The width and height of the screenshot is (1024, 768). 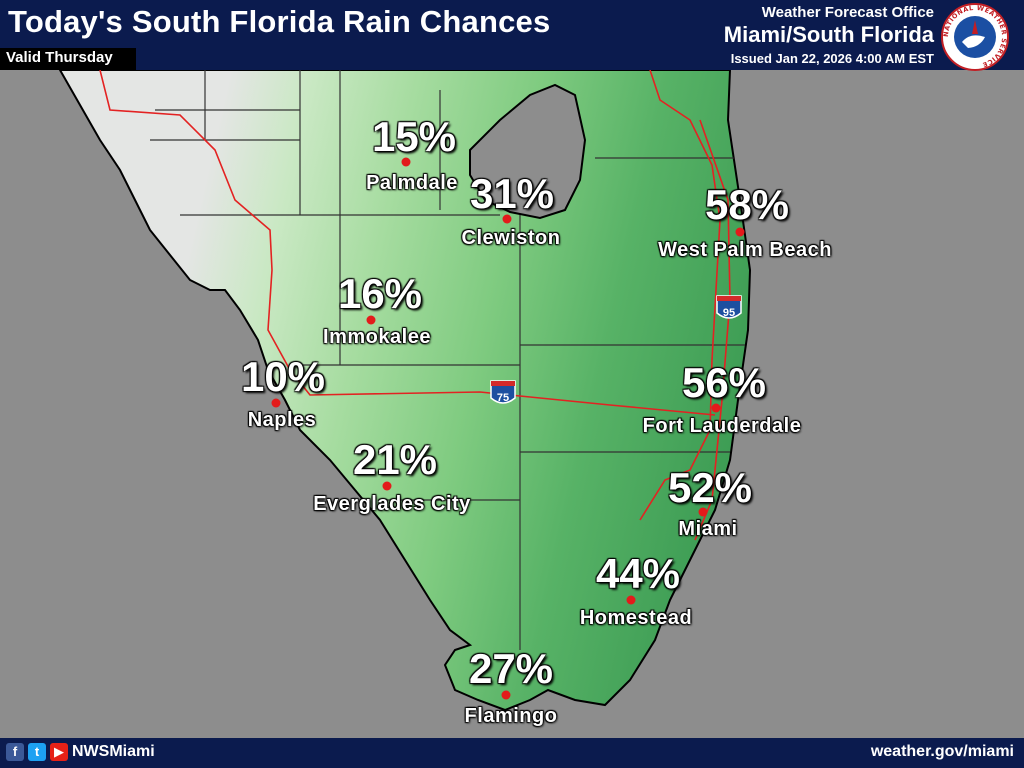 What do you see at coordinates (37, 752) in the screenshot?
I see `twitter-icon: t` at bounding box center [37, 752].